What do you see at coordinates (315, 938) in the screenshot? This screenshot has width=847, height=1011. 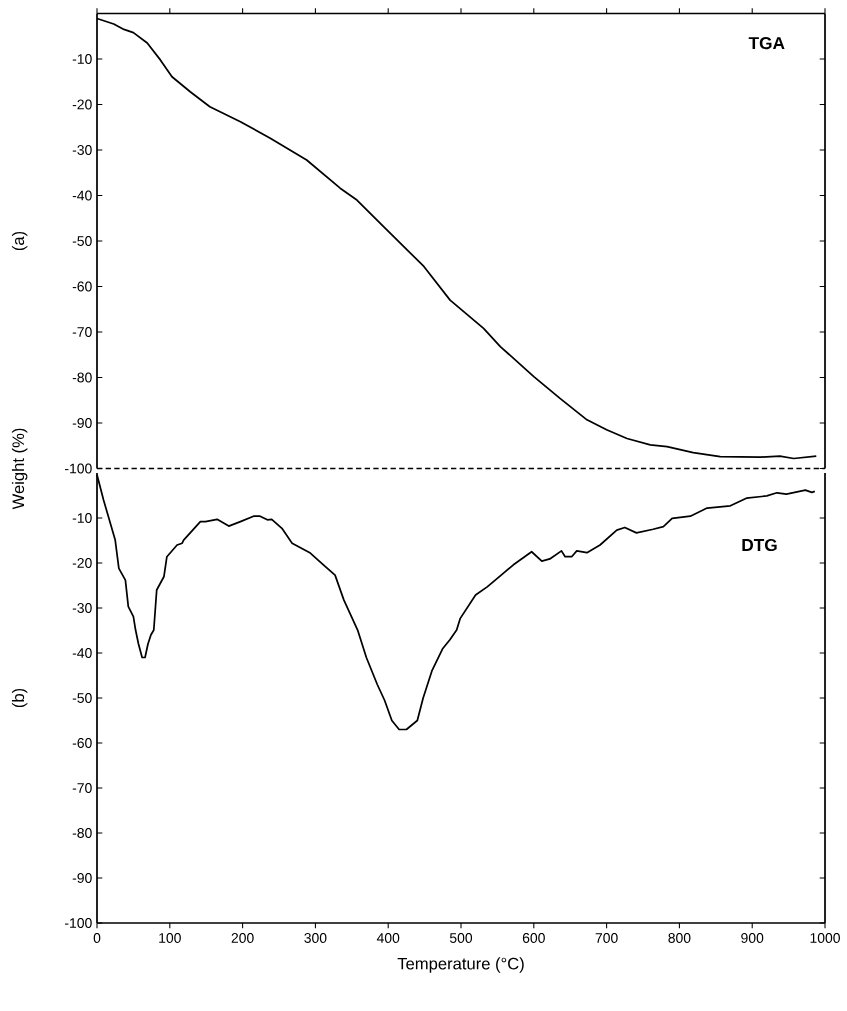 I see `x-tick-label: 300` at bounding box center [315, 938].